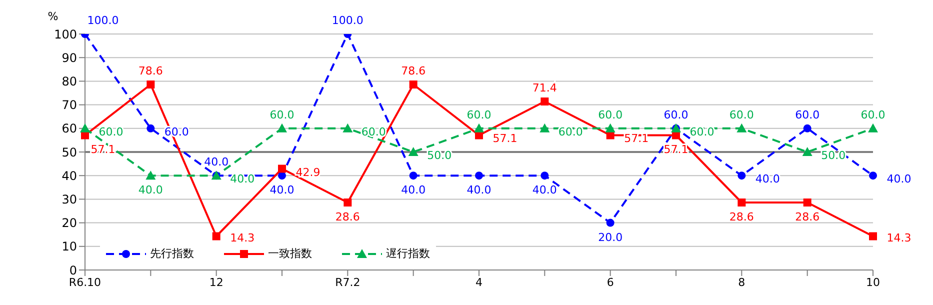 The image size is (933, 305). What do you see at coordinates (69, 223) in the screenshot?
I see `y-tick-label: 20` at bounding box center [69, 223].